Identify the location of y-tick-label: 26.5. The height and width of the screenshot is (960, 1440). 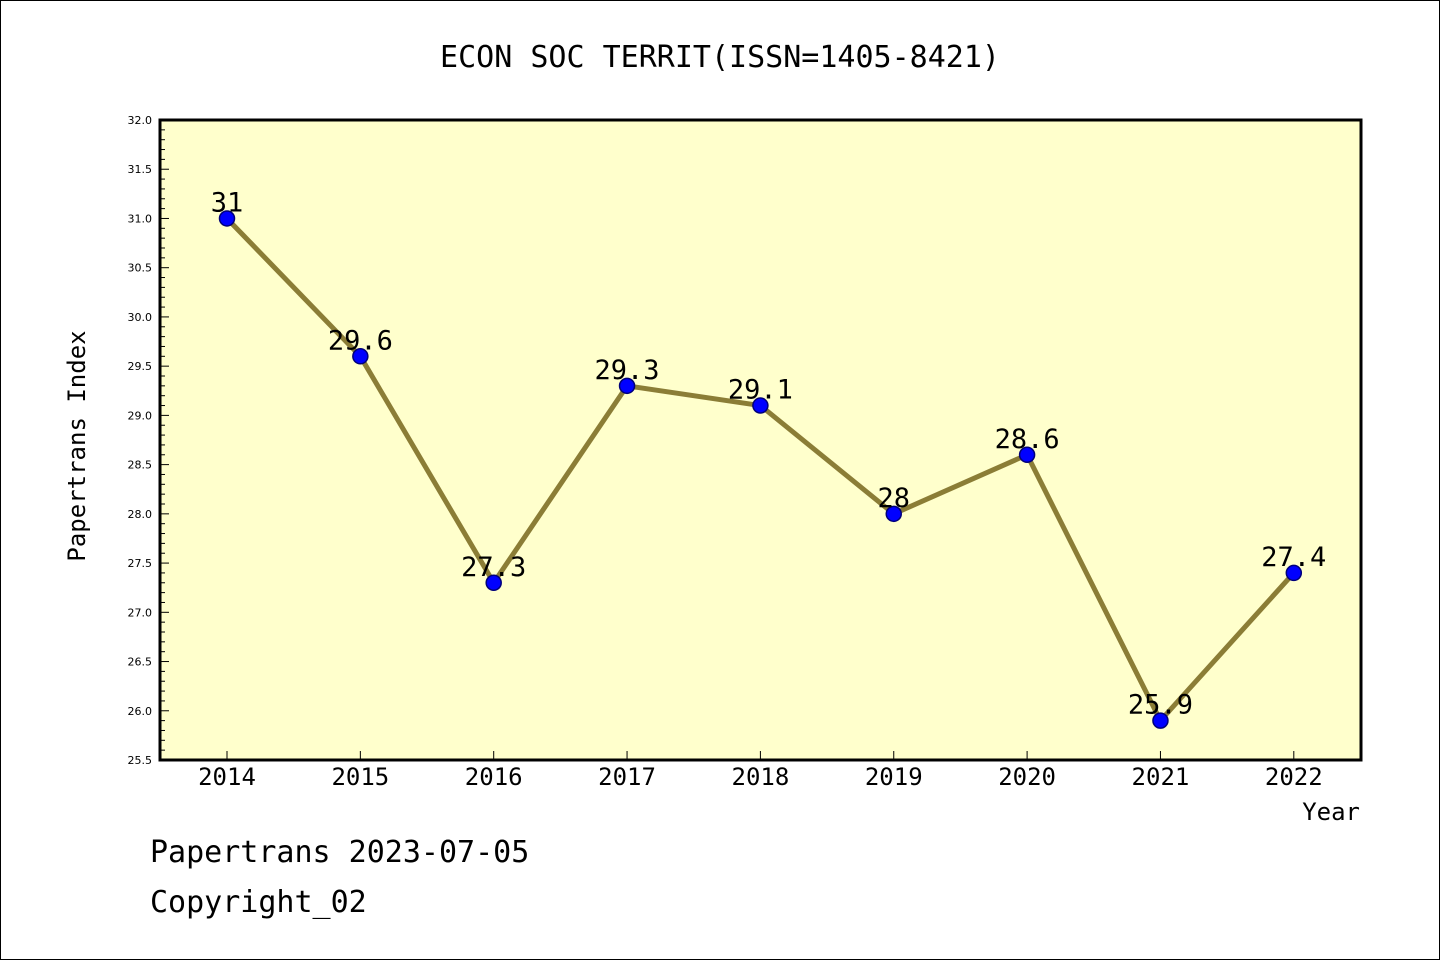
(140, 662).